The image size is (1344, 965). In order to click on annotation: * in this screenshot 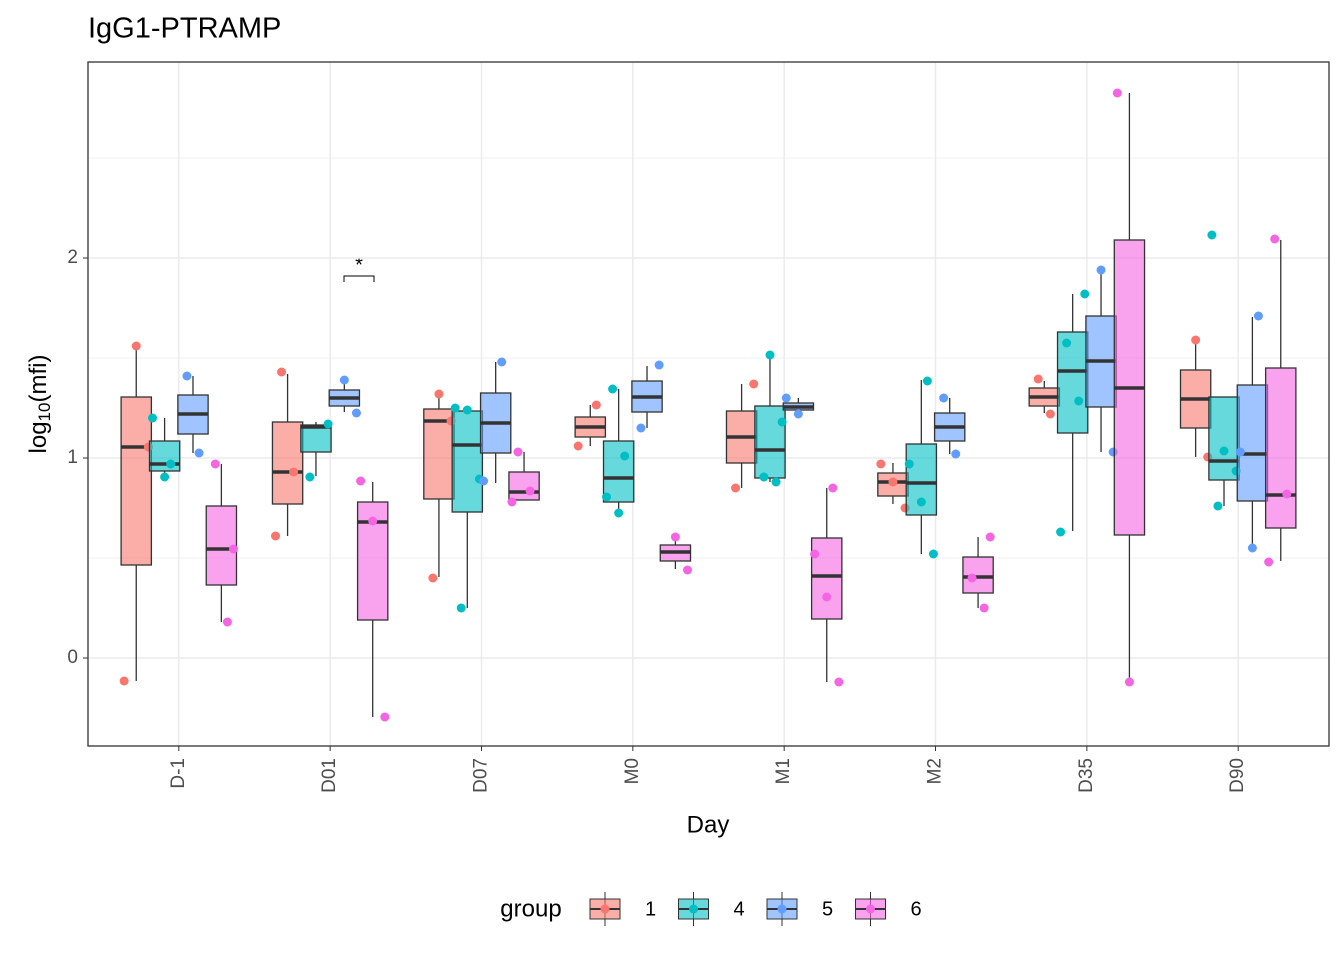, I will do `click(359, 265)`.